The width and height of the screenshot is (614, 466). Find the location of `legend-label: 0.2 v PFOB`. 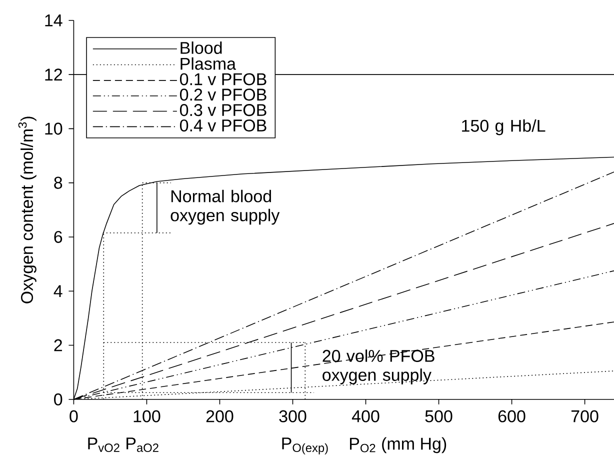

legend-label: 0.2 v PFOB is located at coordinates (223, 94).